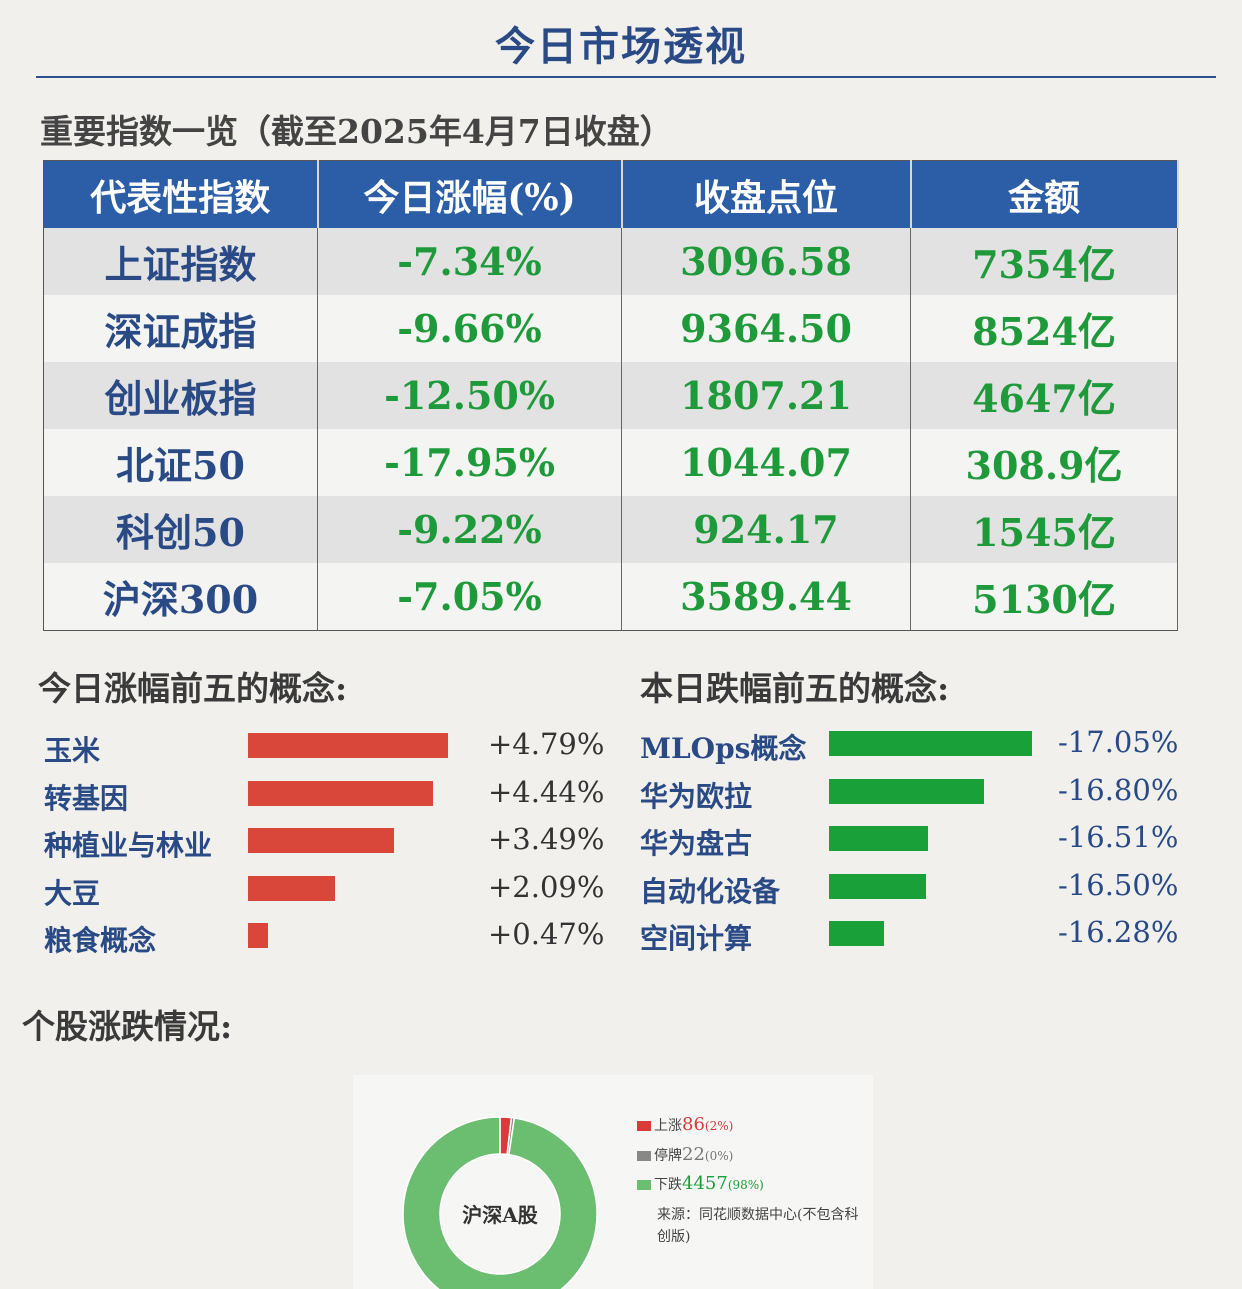 The width and height of the screenshot is (1242, 1289). What do you see at coordinates (469, 529) in the screenshot?
I see `index-change: -9.22%` at bounding box center [469, 529].